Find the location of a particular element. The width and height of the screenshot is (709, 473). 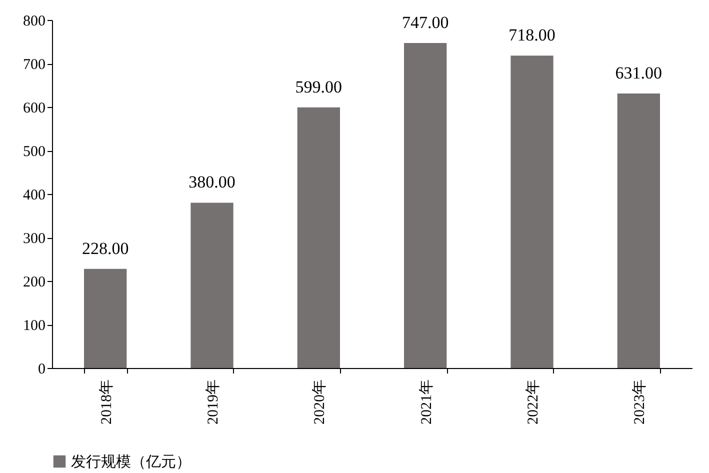

x-tick-label: 2023年 is located at coordinates (639, 402).